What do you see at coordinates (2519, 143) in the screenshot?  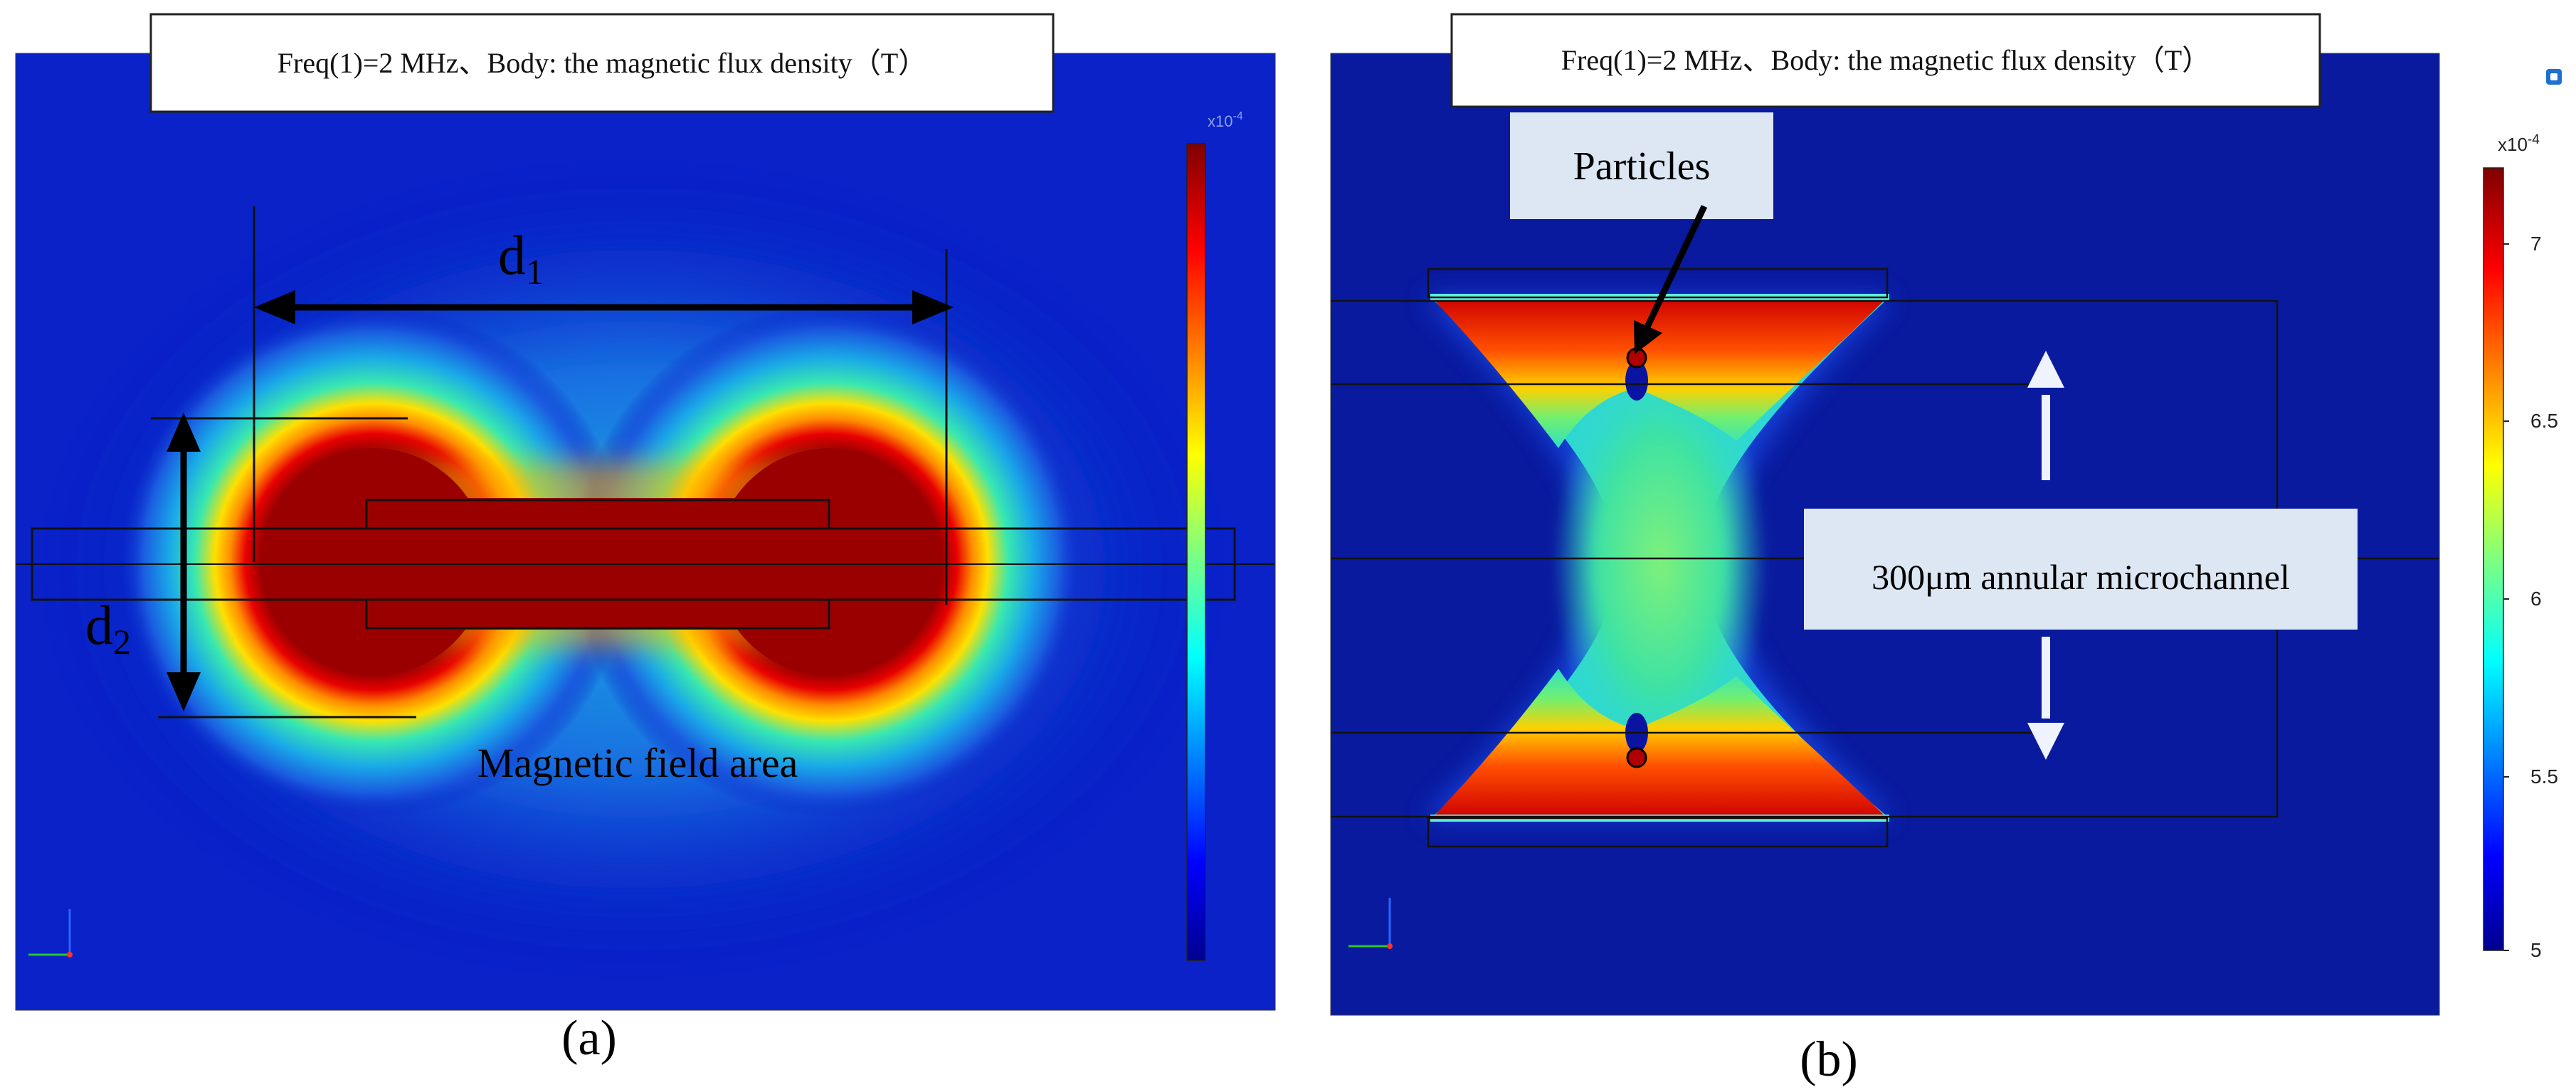 I see `panel-b-colorbar-exponent: x10-4` at bounding box center [2519, 143].